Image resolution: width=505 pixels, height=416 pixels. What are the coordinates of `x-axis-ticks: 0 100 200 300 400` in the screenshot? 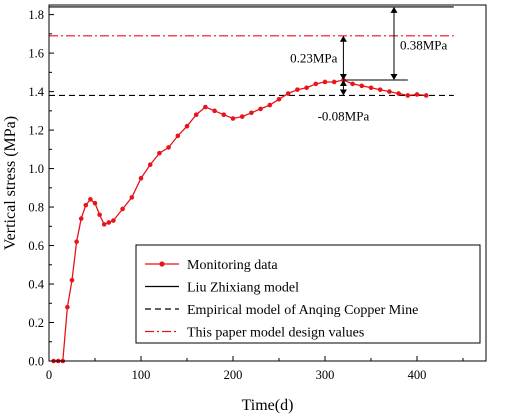 It's located at (255, 369).